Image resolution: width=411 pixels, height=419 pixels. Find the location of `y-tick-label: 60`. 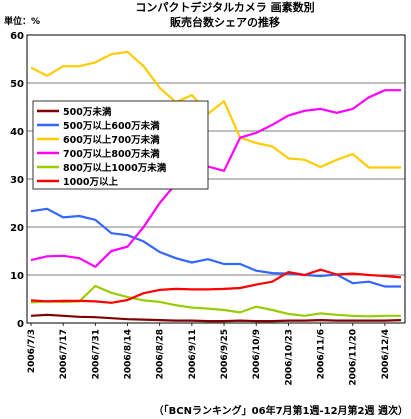

y-tick-label: 60 is located at coordinates (17, 36).